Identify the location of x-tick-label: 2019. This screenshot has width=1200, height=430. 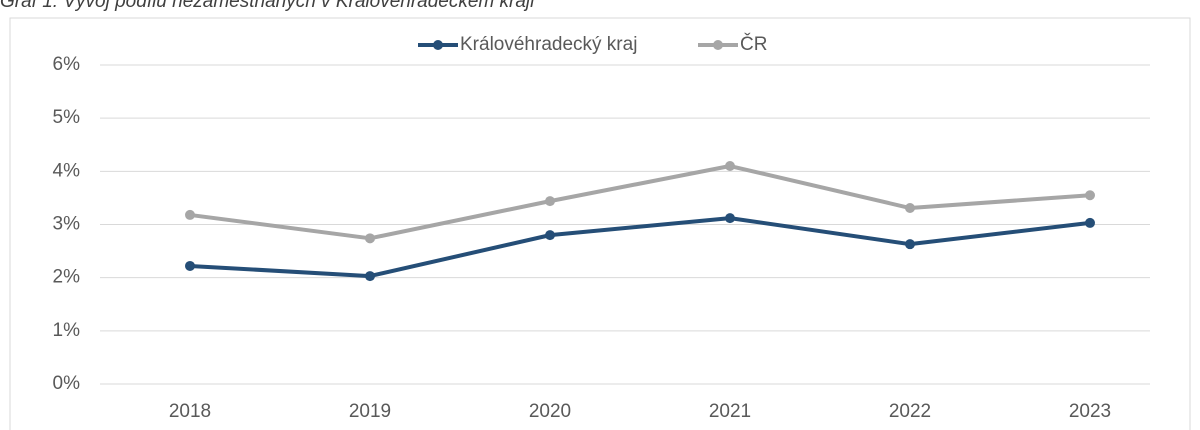
(370, 411).